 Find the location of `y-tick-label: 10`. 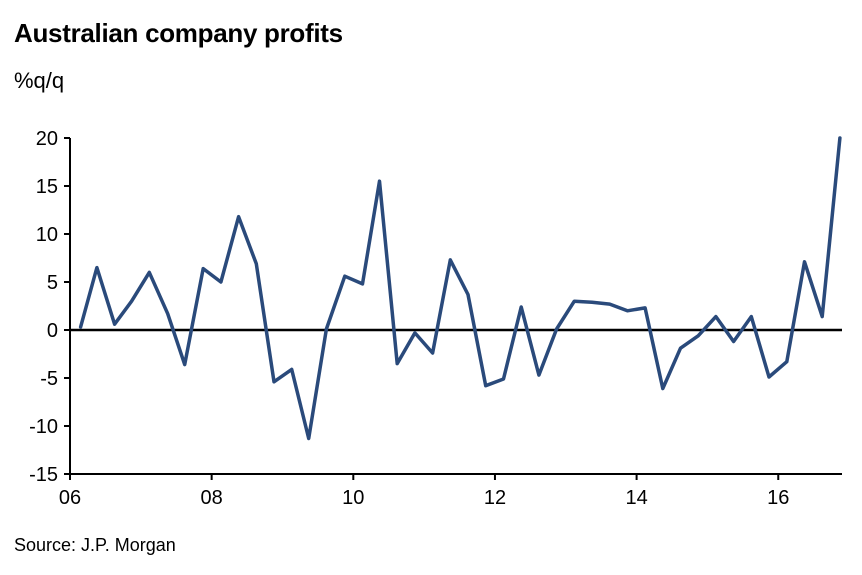

y-tick-label: 10 is located at coordinates (47, 235).